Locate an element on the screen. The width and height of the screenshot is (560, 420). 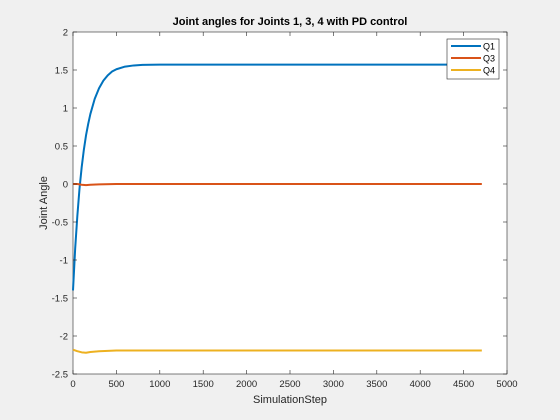
x-tick-label: 1500 is located at coordinates (203, 384).